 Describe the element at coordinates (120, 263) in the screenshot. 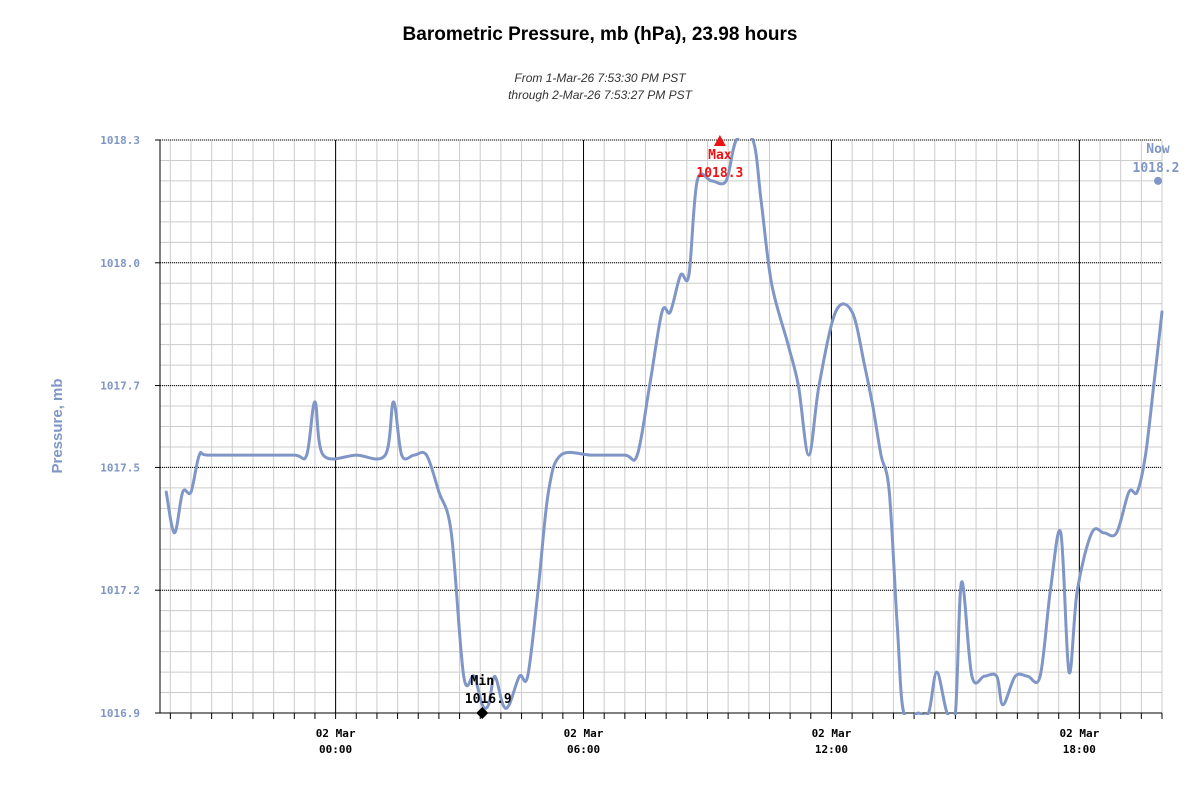

I see `y-tick-label: 1018.0` at that location.